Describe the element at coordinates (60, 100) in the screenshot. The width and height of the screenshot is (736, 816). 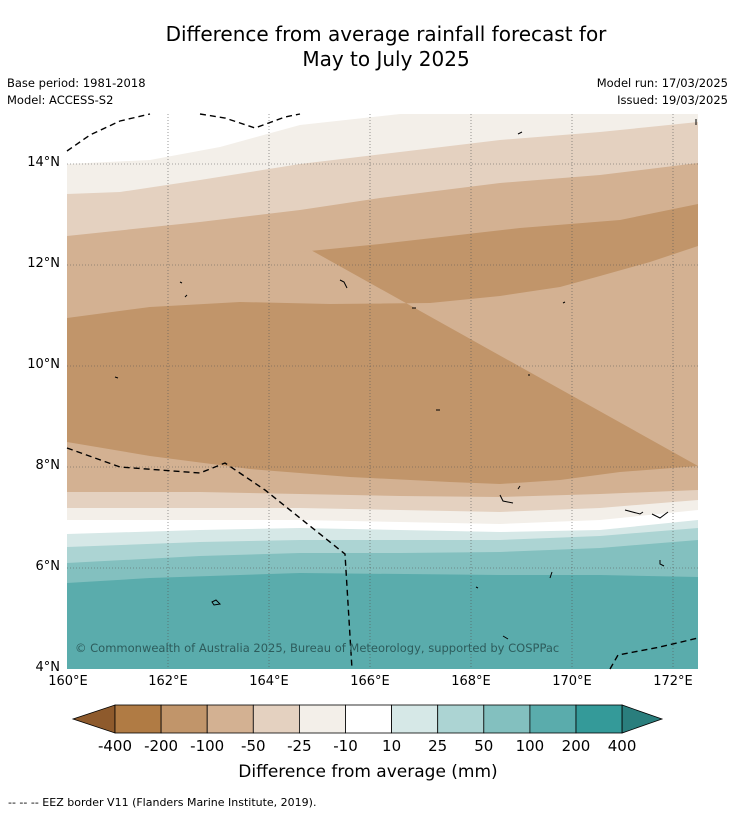
I see `model-name: Model: ACCESS-S2` at that location.